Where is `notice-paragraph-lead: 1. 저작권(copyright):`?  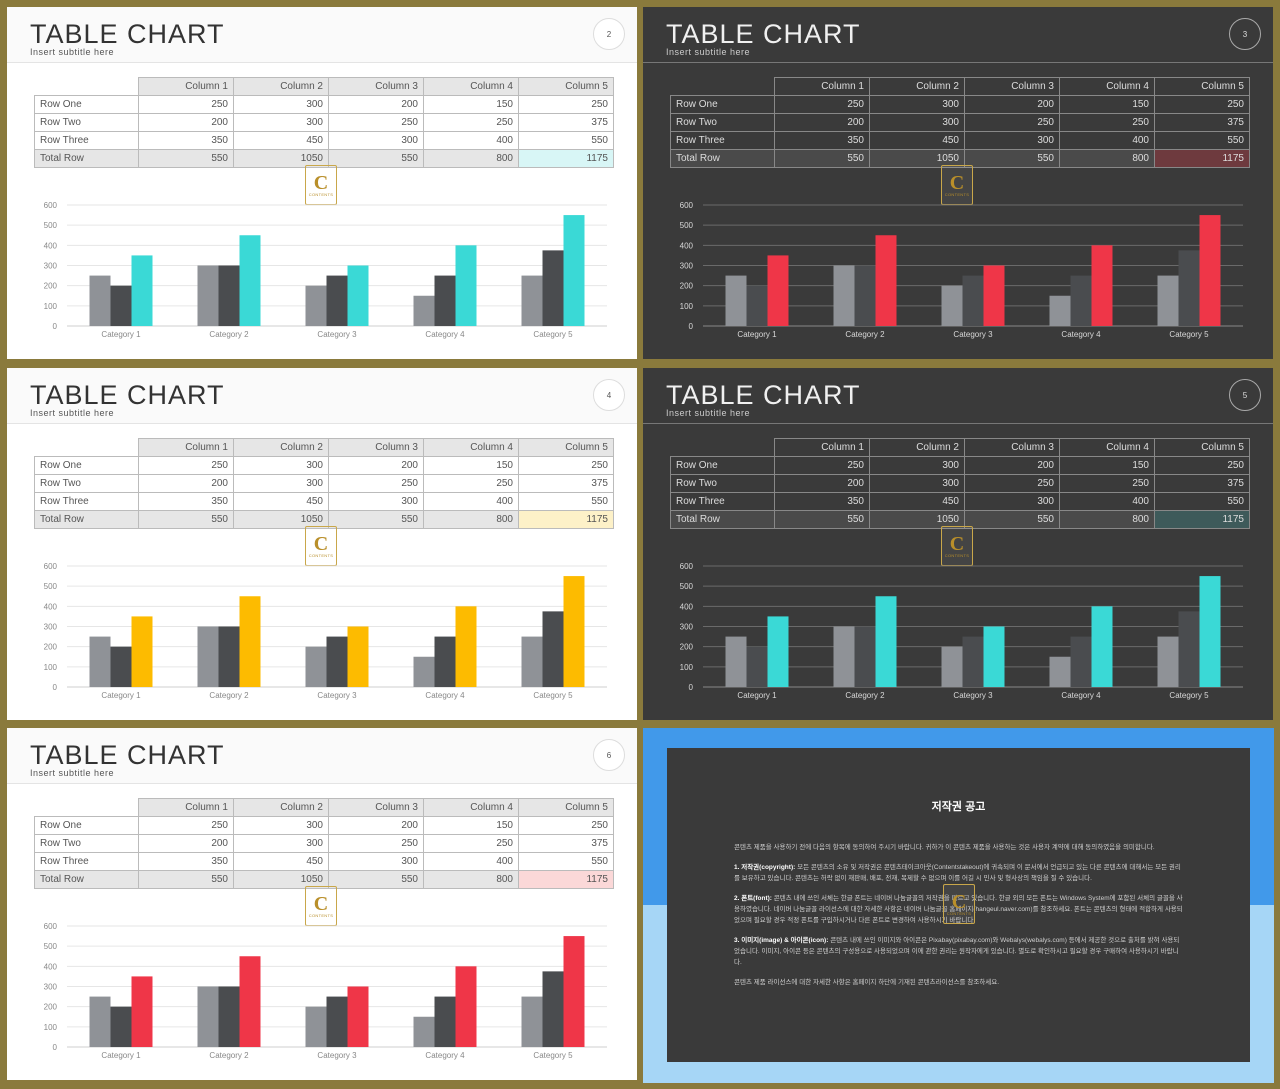
notice-paragraph-lead: 1. 저작권(copyright): is located at coordinates (766, 867).